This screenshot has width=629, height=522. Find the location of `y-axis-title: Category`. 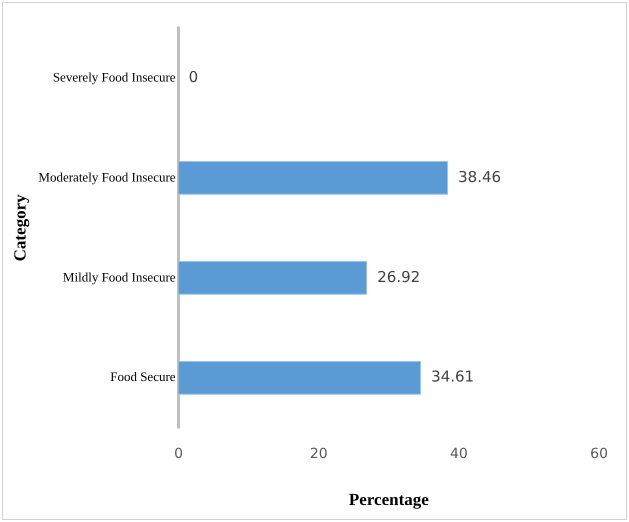

y-axis-title: Category is located at coordinates (20, 228).